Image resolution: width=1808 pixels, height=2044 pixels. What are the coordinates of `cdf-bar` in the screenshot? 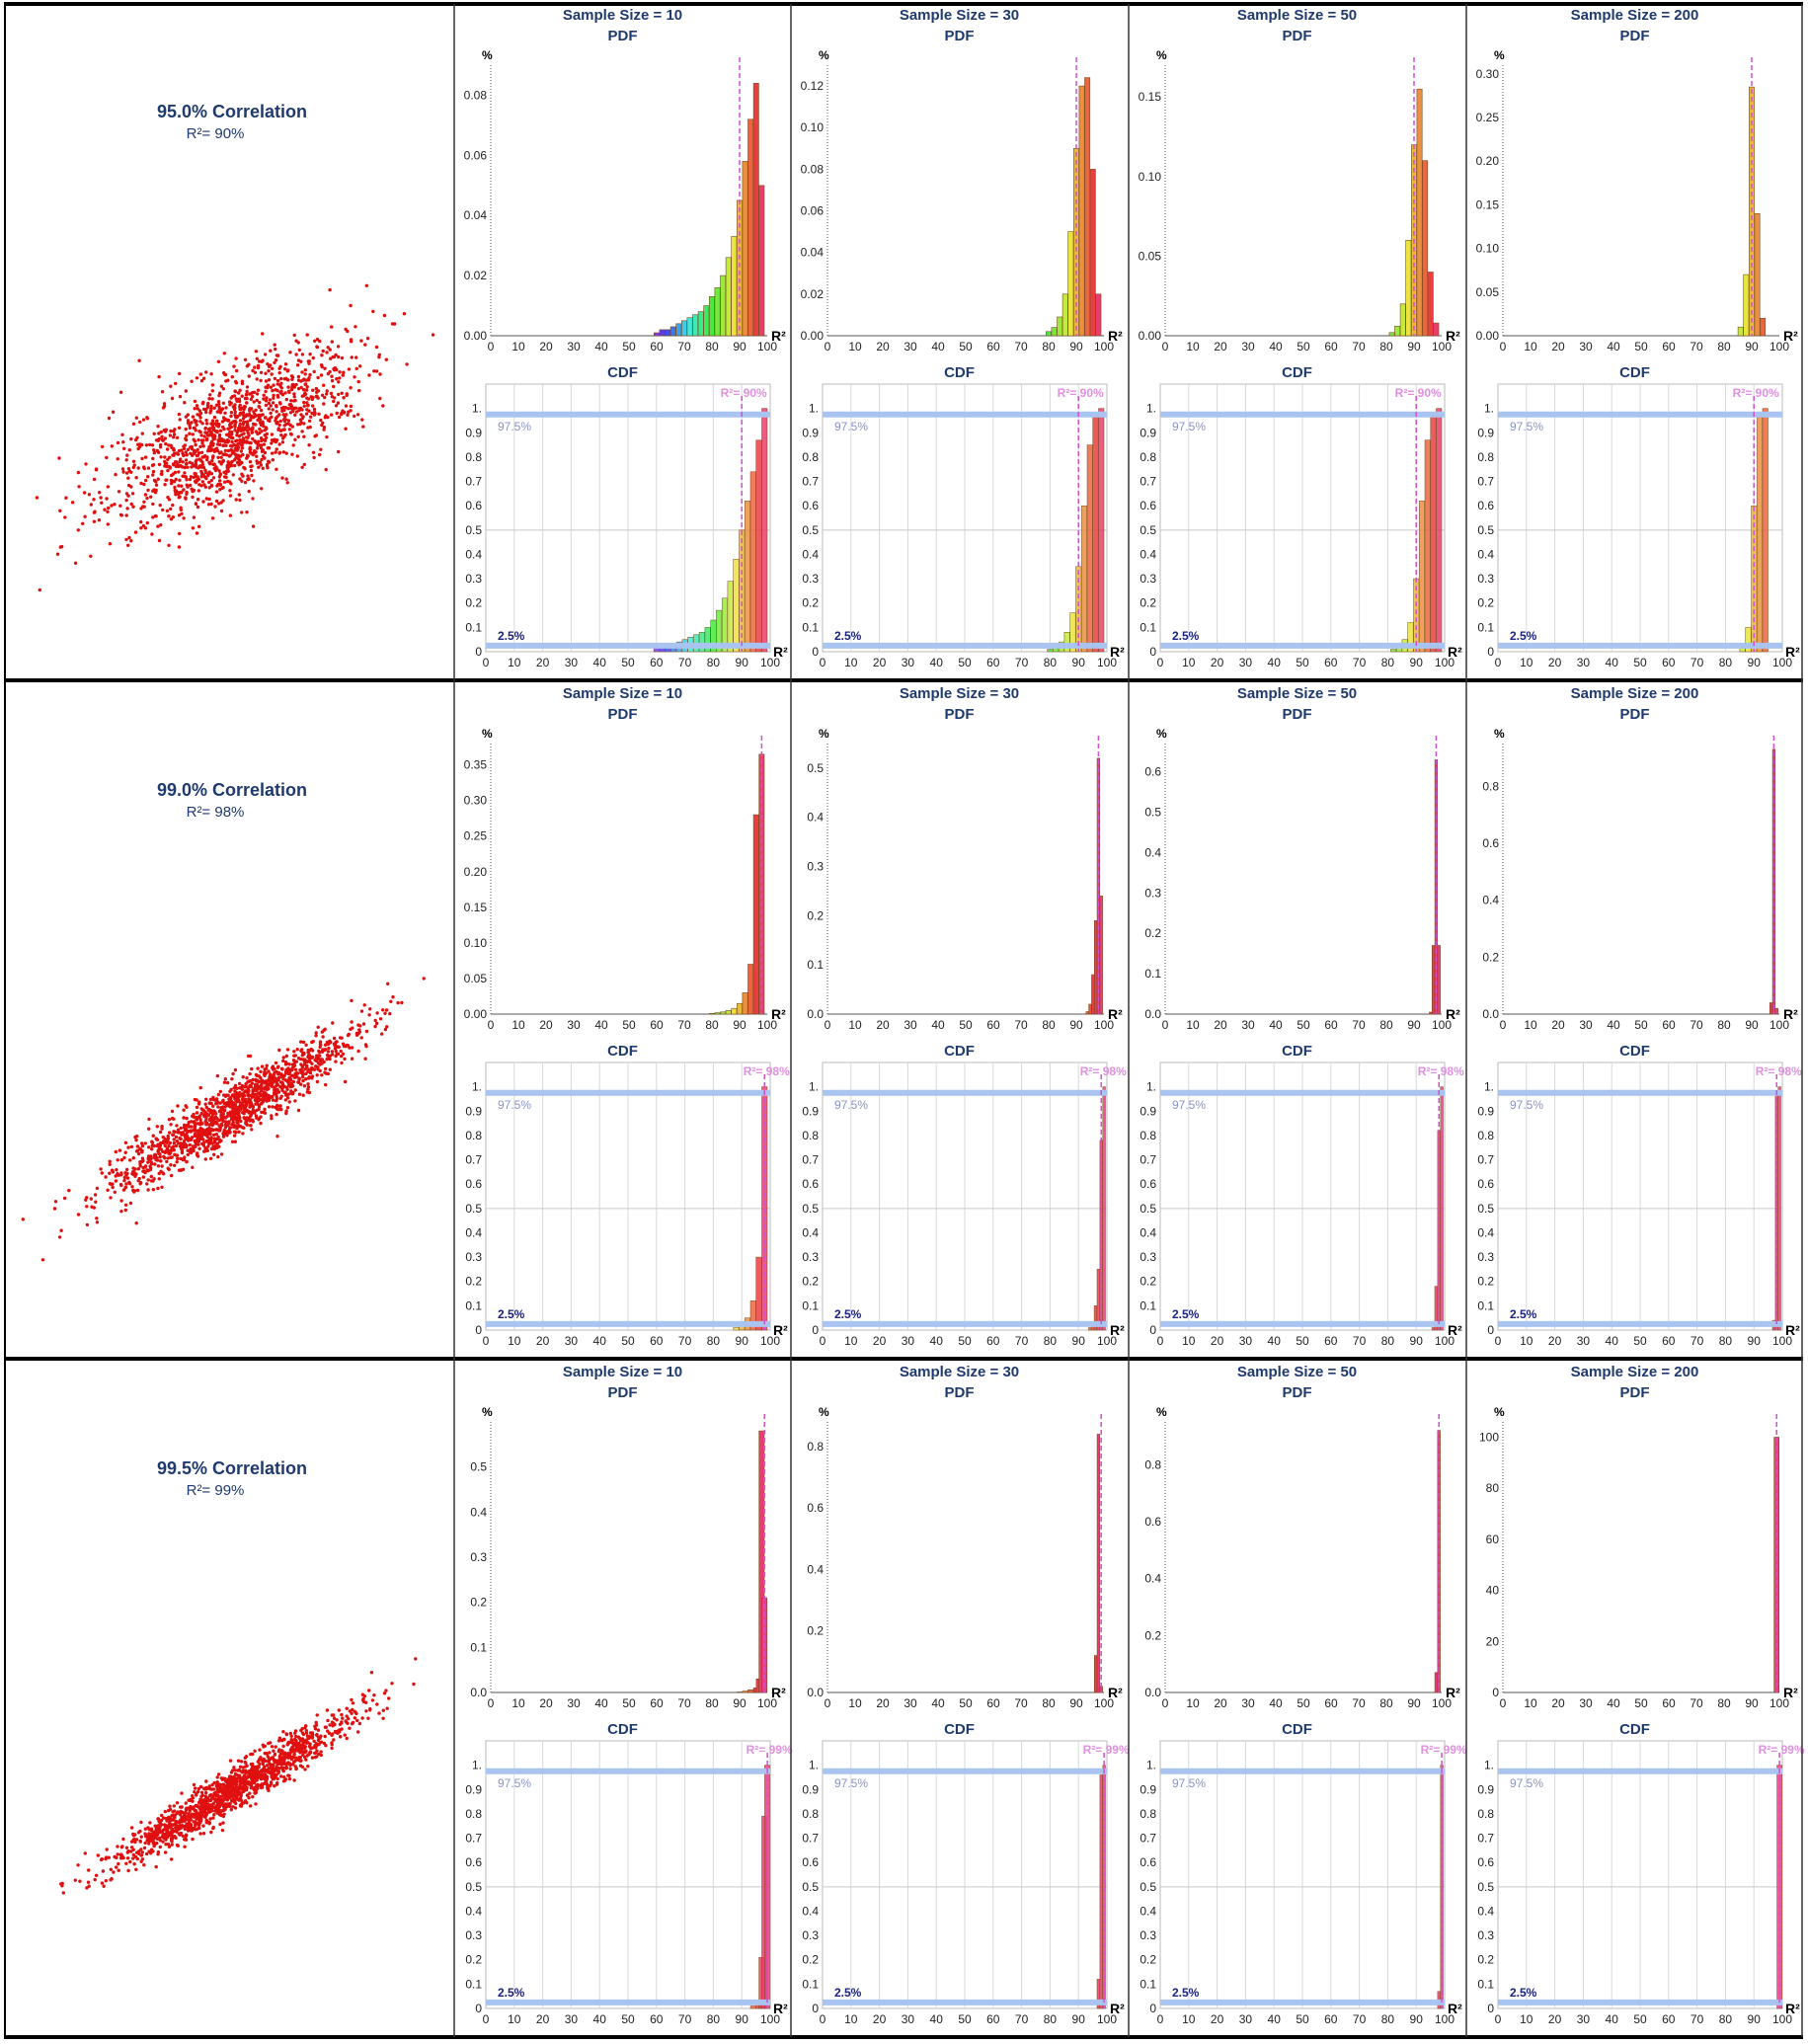 It's located at (736, 1329).